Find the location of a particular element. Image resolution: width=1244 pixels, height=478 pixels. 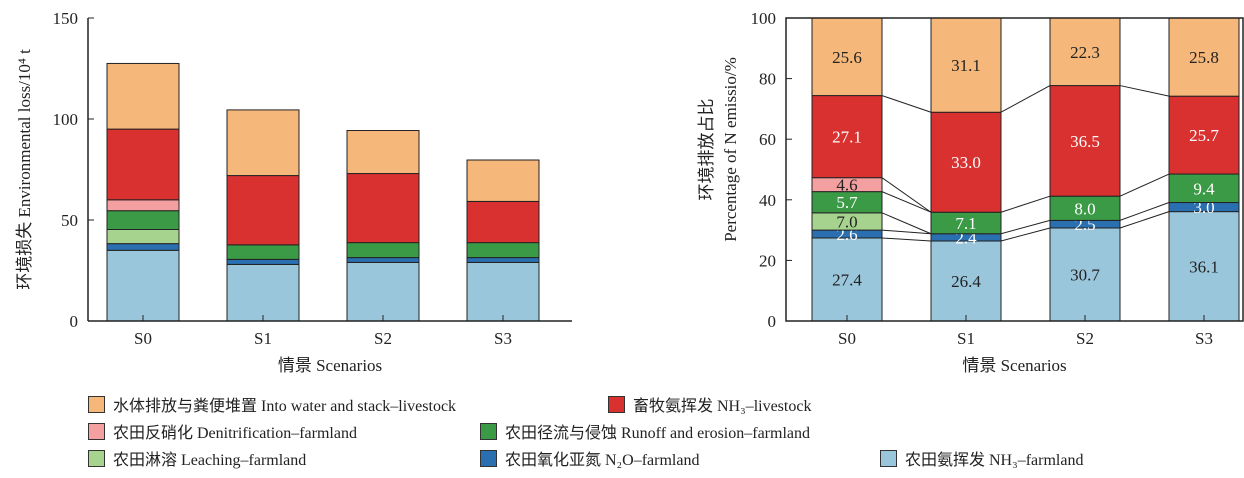

data-label-s0-series-4: 4.6 is located at coordinates (846, 185).